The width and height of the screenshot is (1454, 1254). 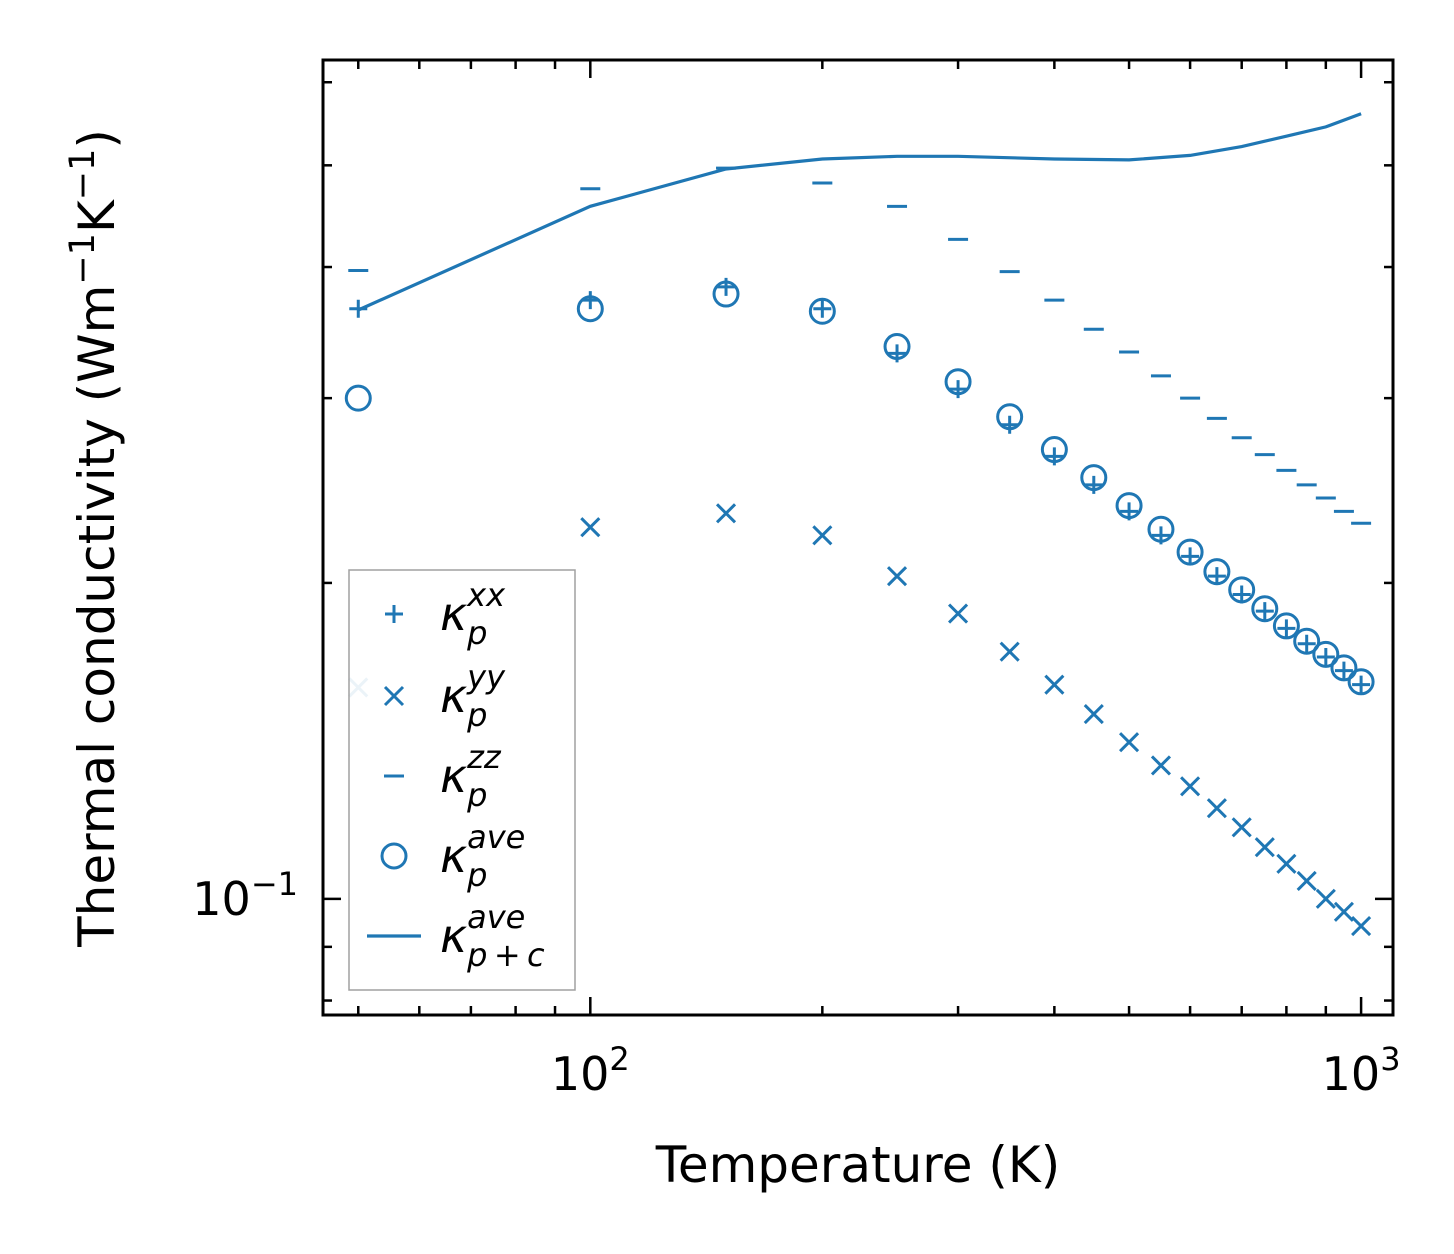 What do you see at coordinates (505, 955) in the screenshot?
I see `legend-label-sub: p + c` at bounding box center [505, 955].